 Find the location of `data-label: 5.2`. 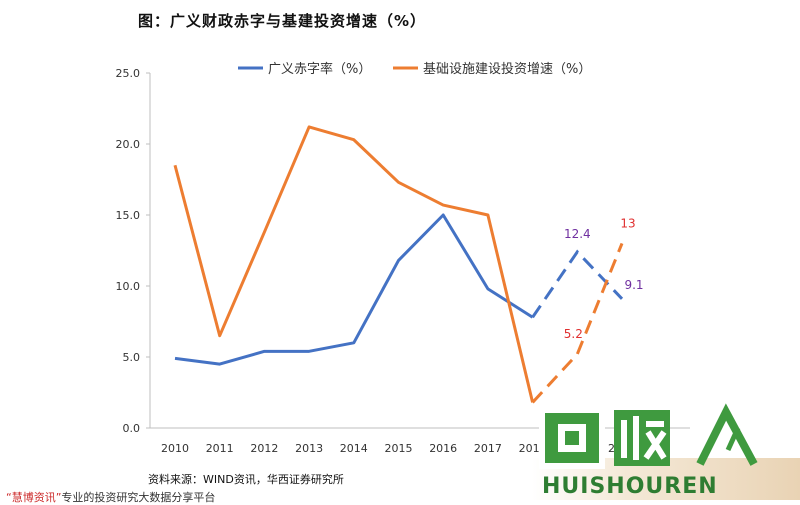

data-label: 5.2 is located at coordinates (573, 334).